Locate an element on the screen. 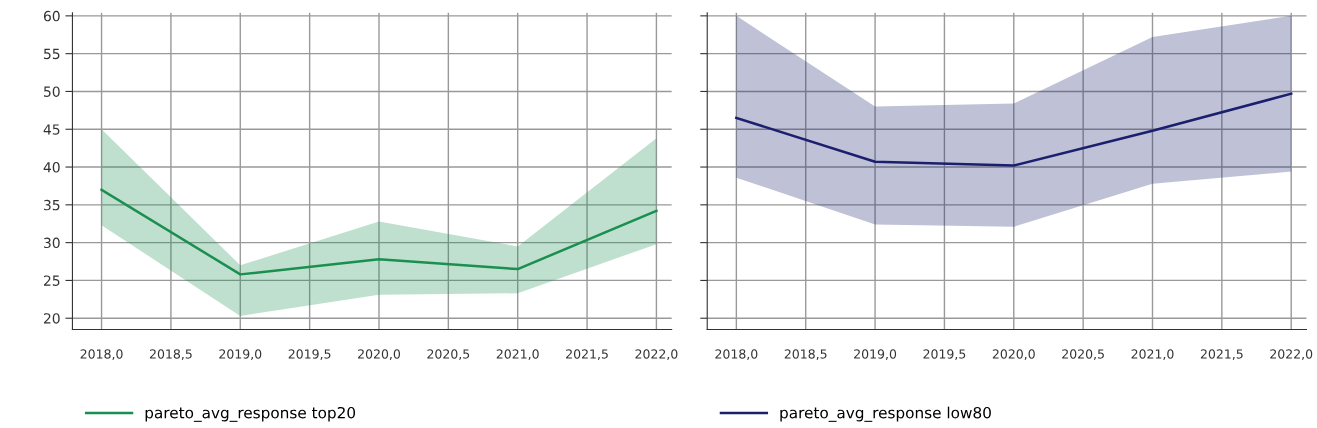 Image resolution: width=1317 pixels, height=428 pixels. y-tick-label: 45 is located at coordinates (51, 129).